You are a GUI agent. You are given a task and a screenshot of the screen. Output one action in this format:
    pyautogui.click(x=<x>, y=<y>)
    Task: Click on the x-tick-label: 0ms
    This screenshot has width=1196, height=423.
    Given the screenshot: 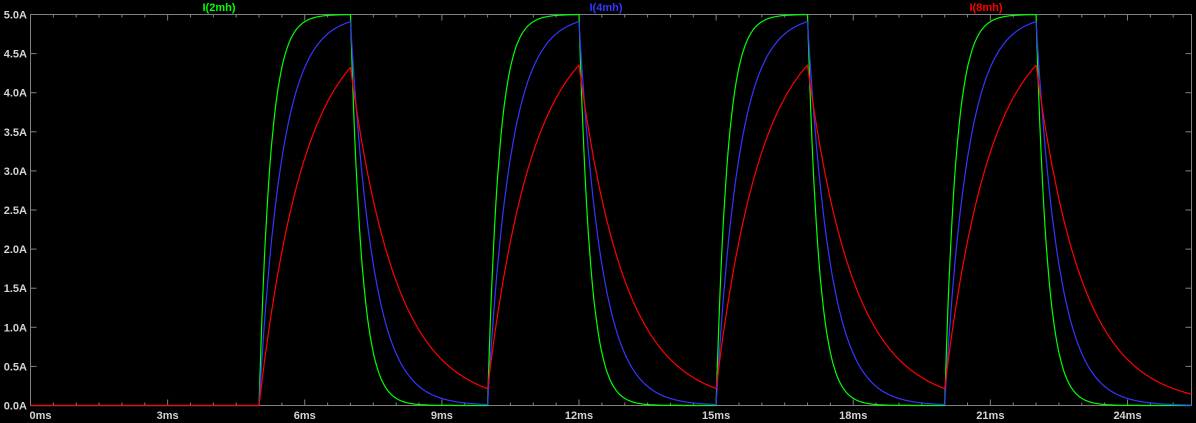 What is the action you would take?
    pyautogui.click(x=41, y=416)
    